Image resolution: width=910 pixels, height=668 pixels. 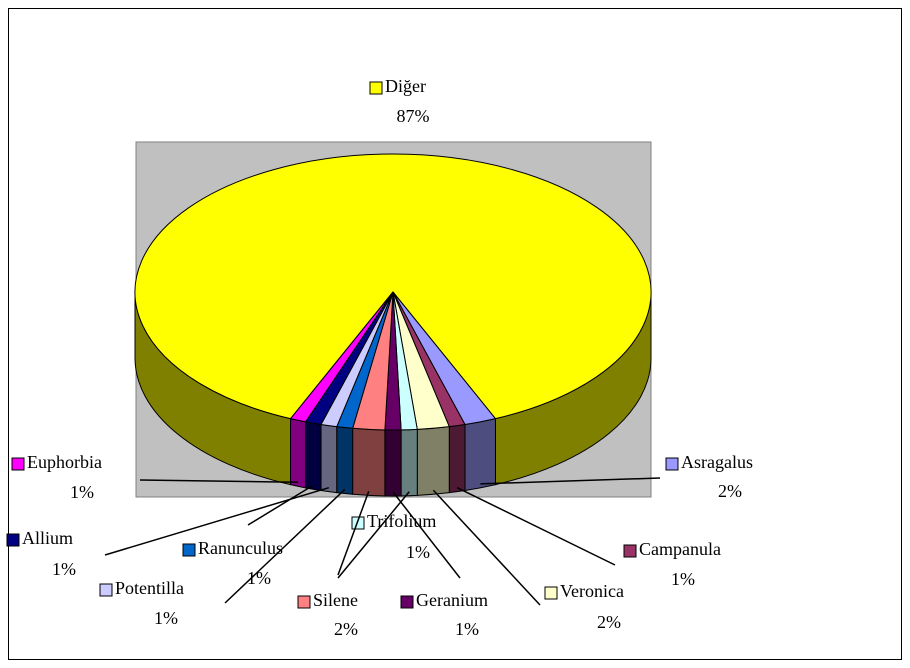 I want to click on category-label: Geranium, so click(x=452, y=600).